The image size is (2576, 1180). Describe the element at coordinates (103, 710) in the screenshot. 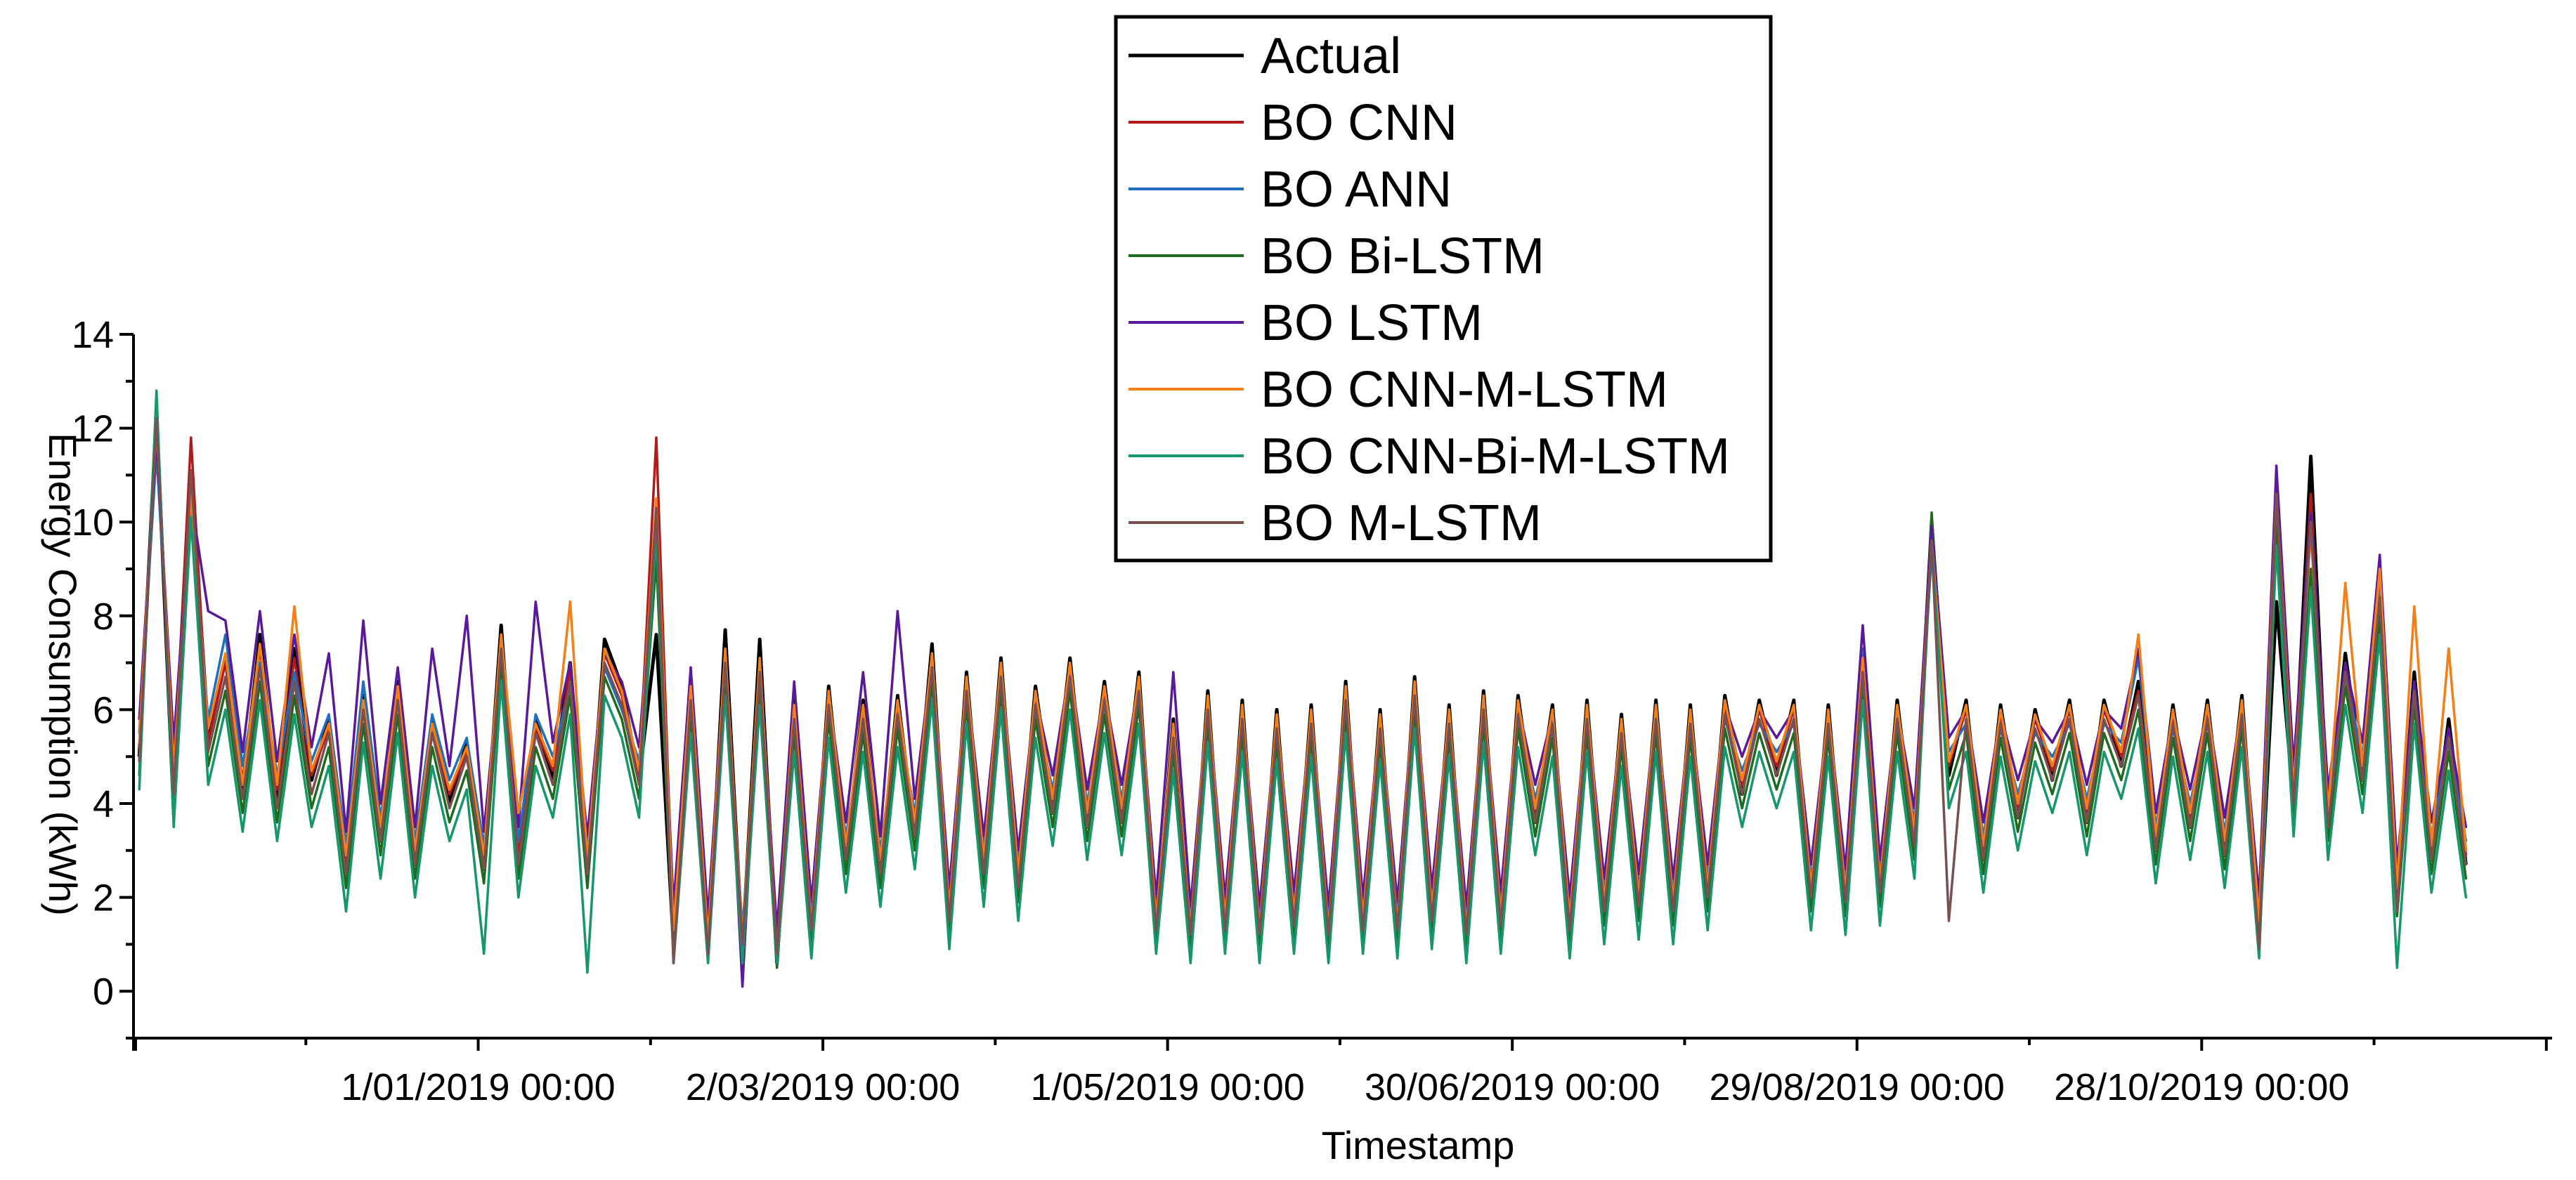

I see `y-tick-label: 6` at that location.